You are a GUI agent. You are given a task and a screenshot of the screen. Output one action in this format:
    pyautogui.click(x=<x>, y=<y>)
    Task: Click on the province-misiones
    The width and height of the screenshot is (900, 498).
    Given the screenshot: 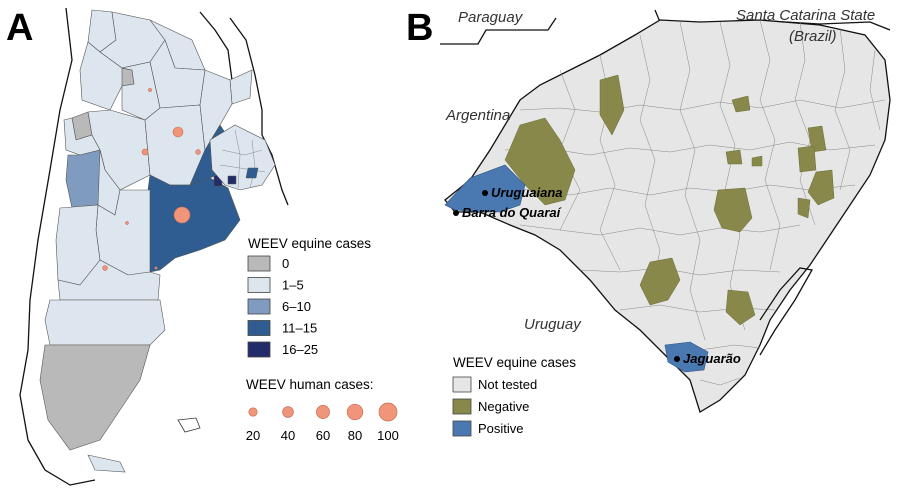 What is the action you would take?
    pyautogui.click(x=241, y=87)
    